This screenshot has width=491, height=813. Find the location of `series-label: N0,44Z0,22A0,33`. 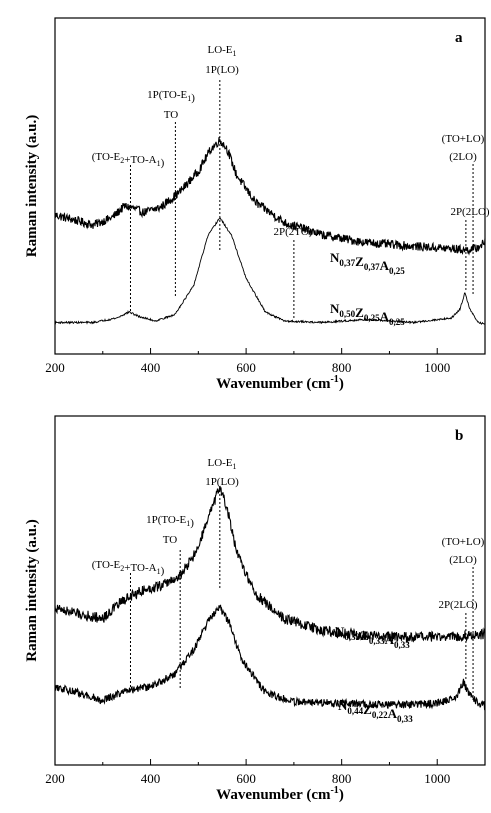

series-label: N0,44Z0,22A0,33 is located at coordinates (375, 711).